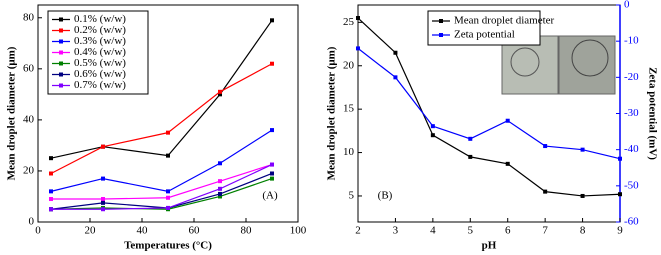 Image resolution: width=661 pixels, height=255 pixels. I want to click on y-tick-label: 10, so click(349, 152).